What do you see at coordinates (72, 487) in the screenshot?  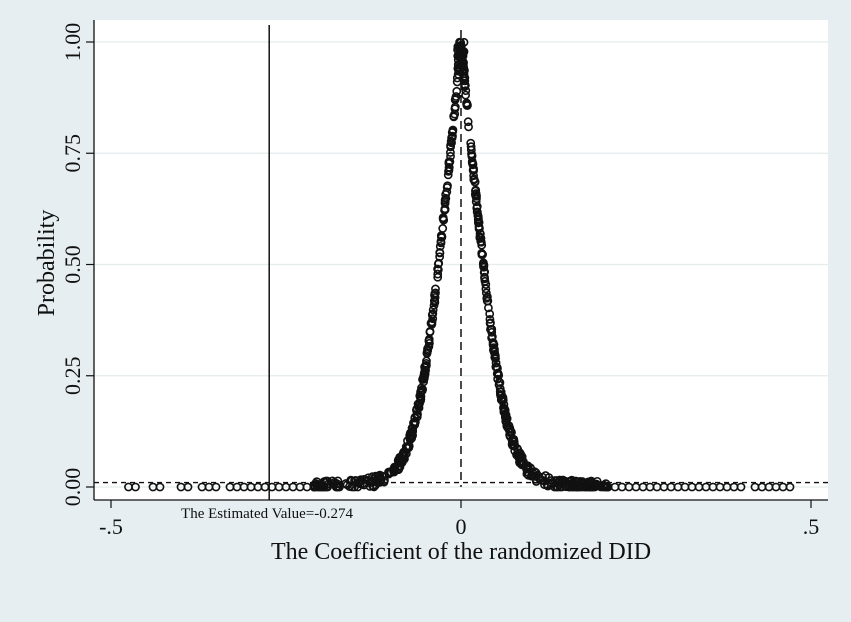 I see `y-tick-label: 0.00` at bounding box center [72, 487].